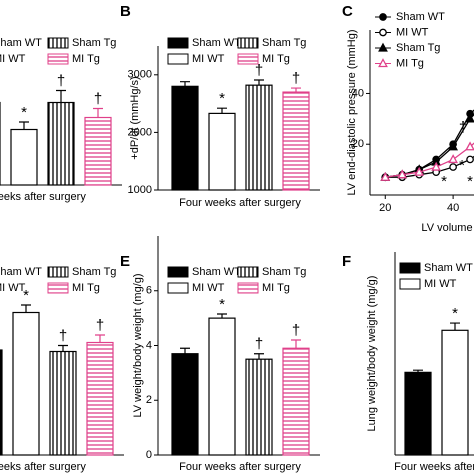 This screenshot has height=474, width=474. I want to click on y-axis-label: LV weight/body weight (mg/g), so click(138, 345).